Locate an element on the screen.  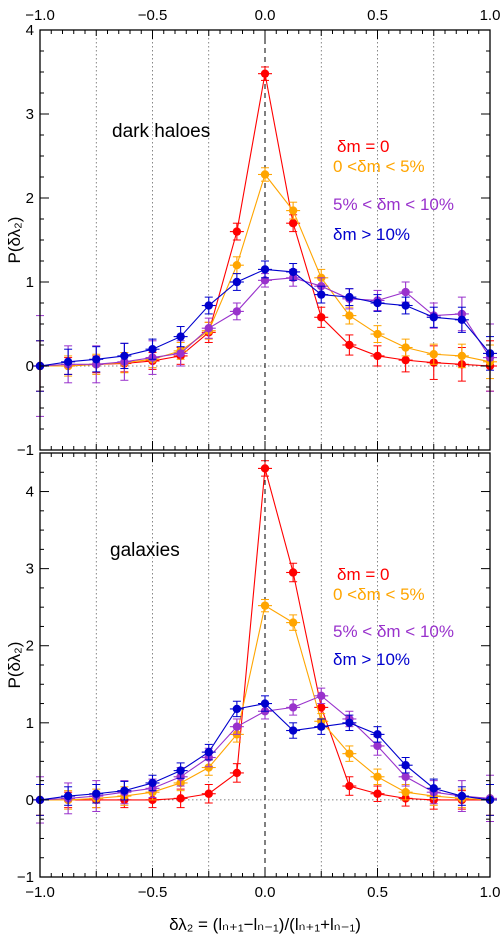
x-tick-label-bottom: 1.0 is located at coordinates (490, 892).